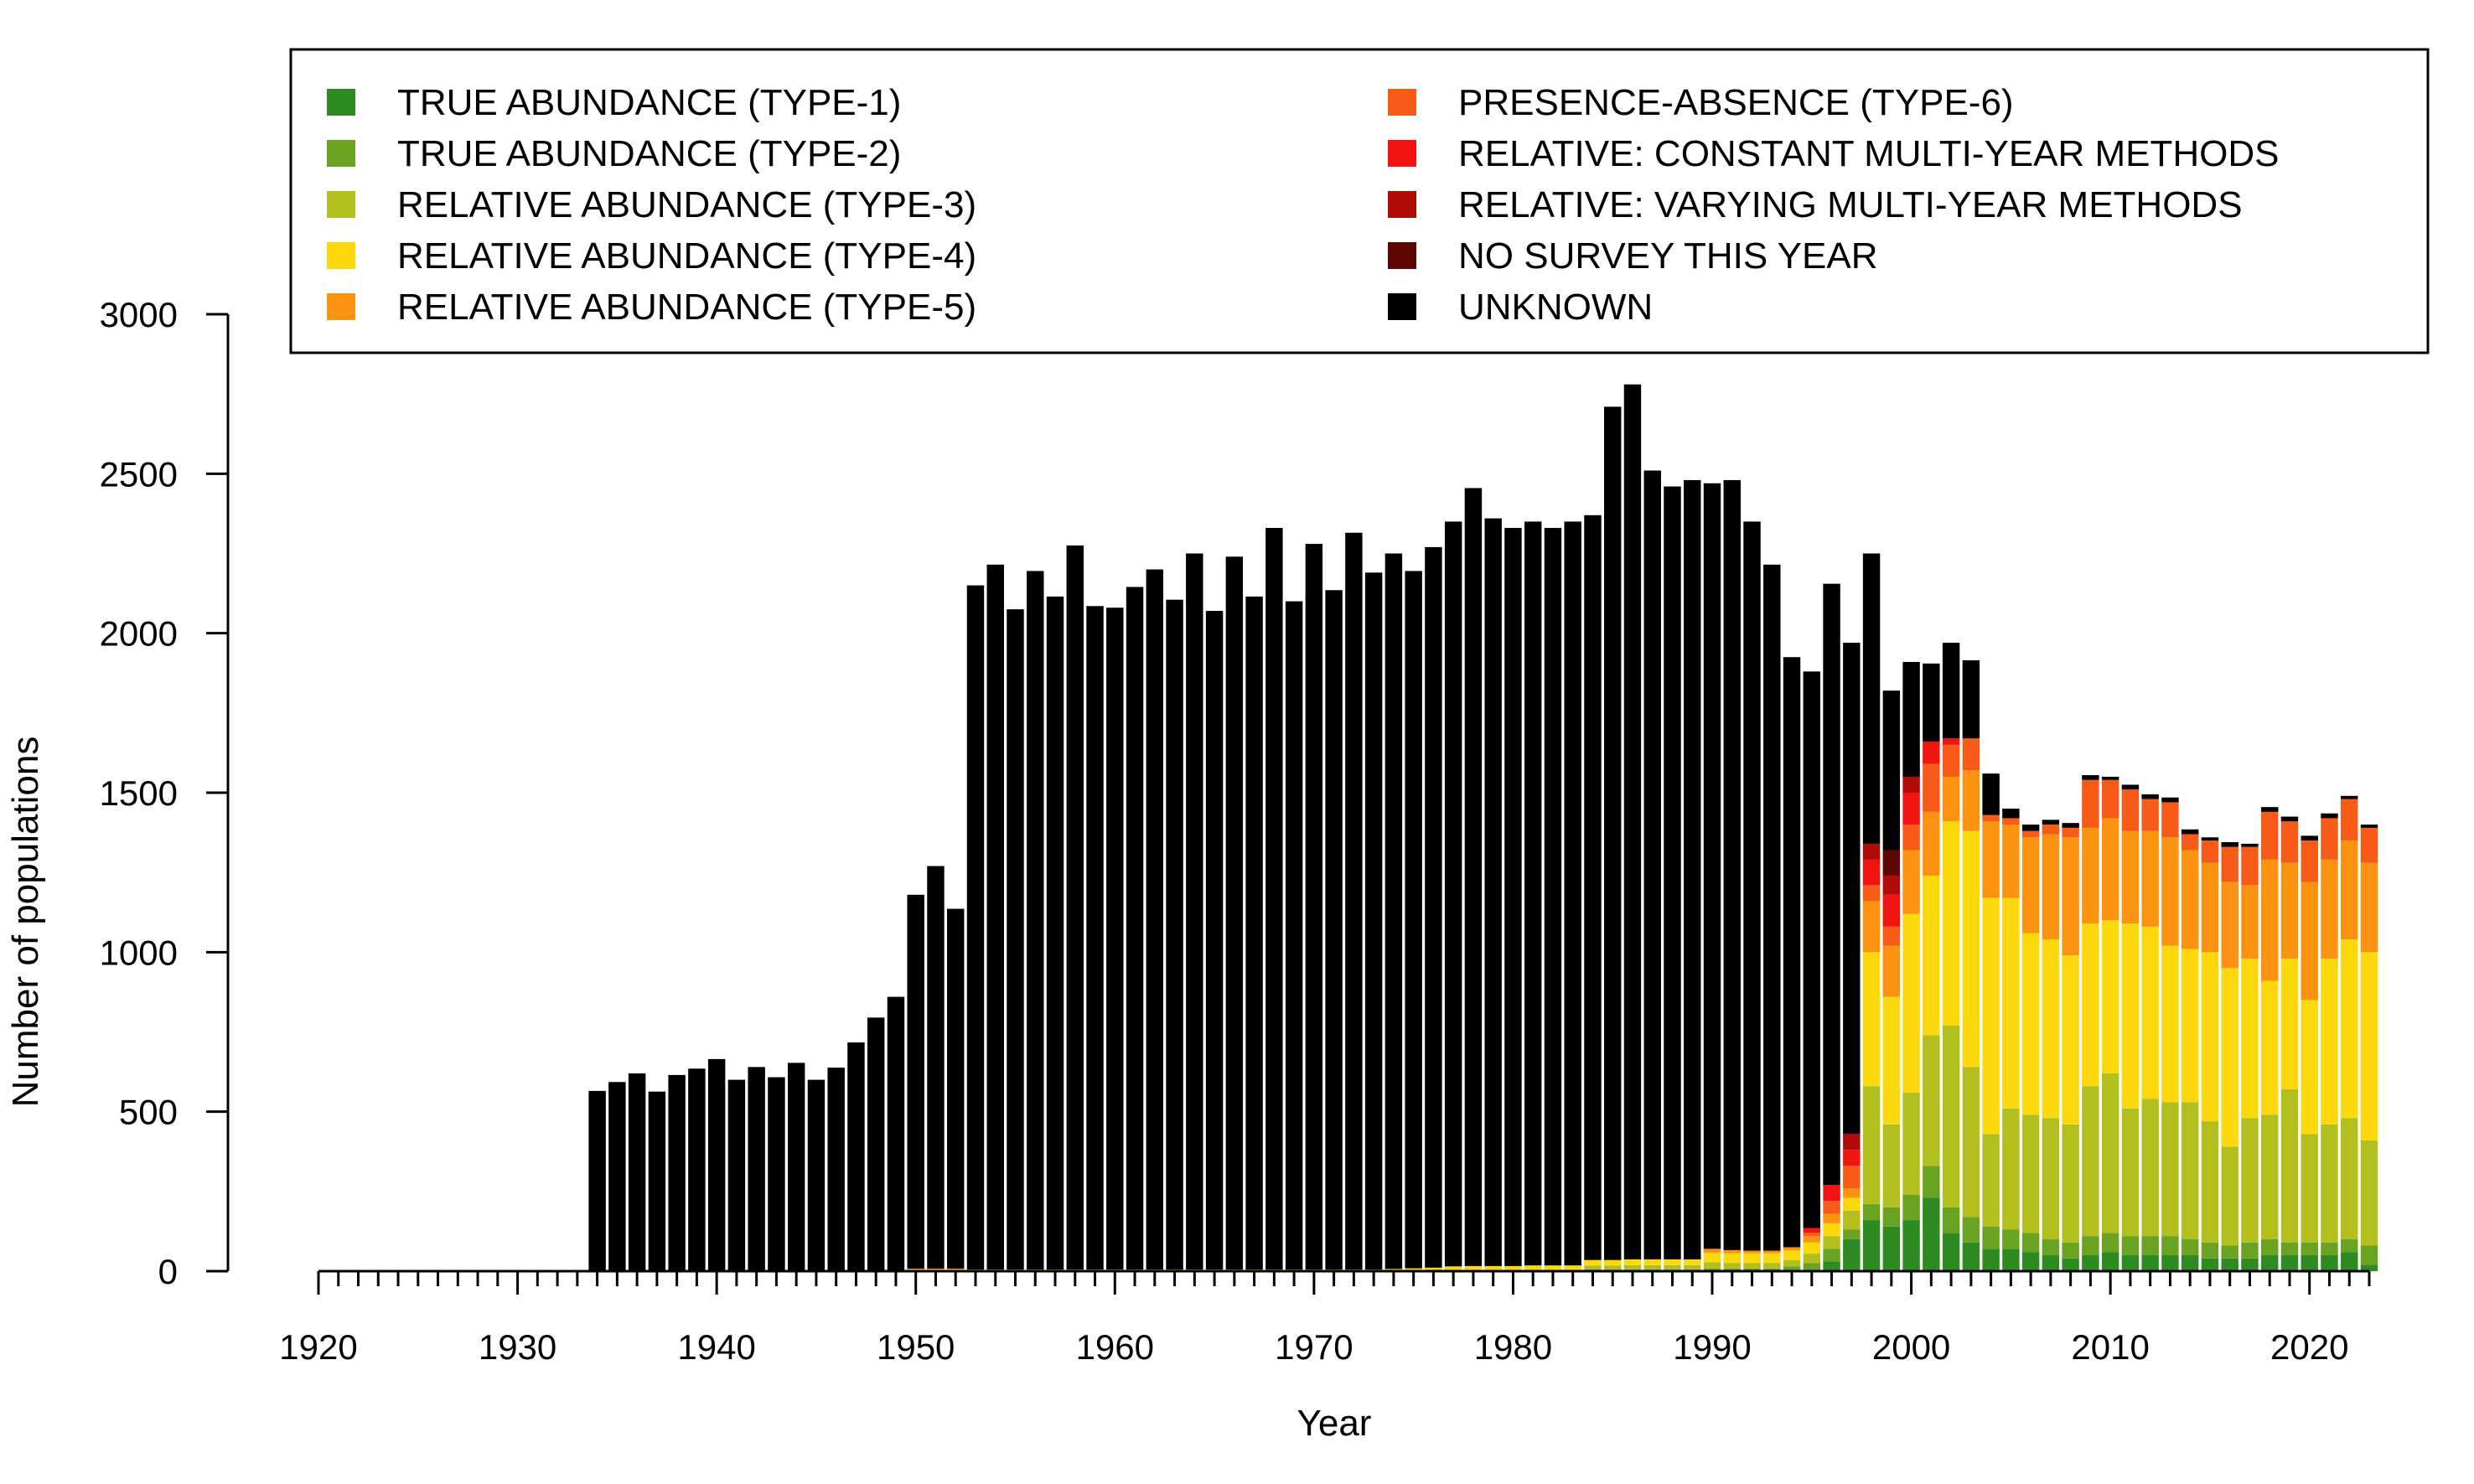 This screenshot has width=2474, height=1484. Describe the element at coordinates (1035, 921) in the screenshot. I see `bar-segment-1956-un` at that location.